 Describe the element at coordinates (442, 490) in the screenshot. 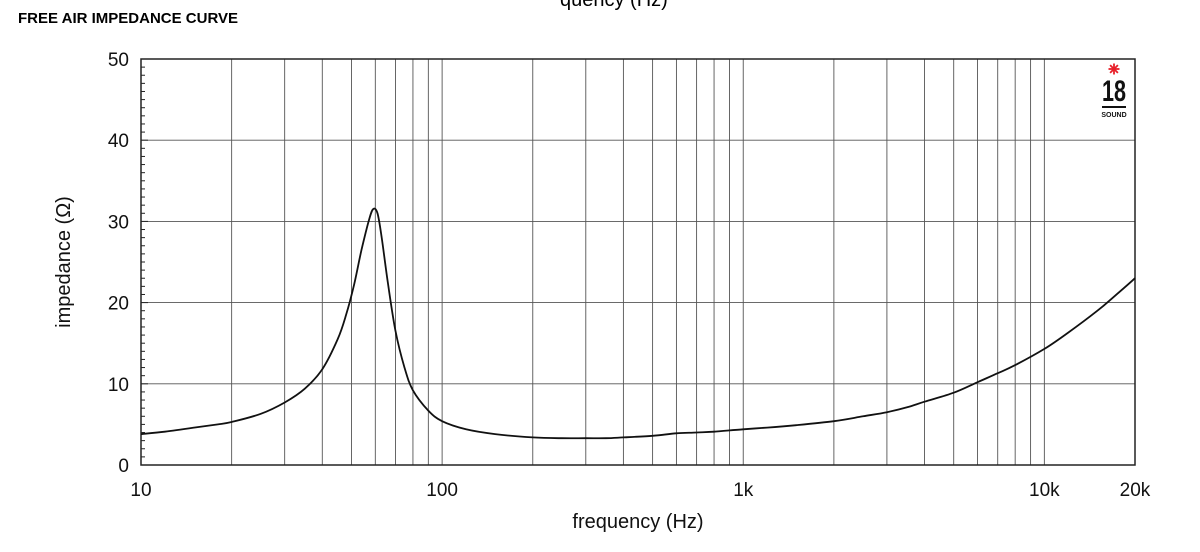

I see `x-tick-label: 100` at that location.